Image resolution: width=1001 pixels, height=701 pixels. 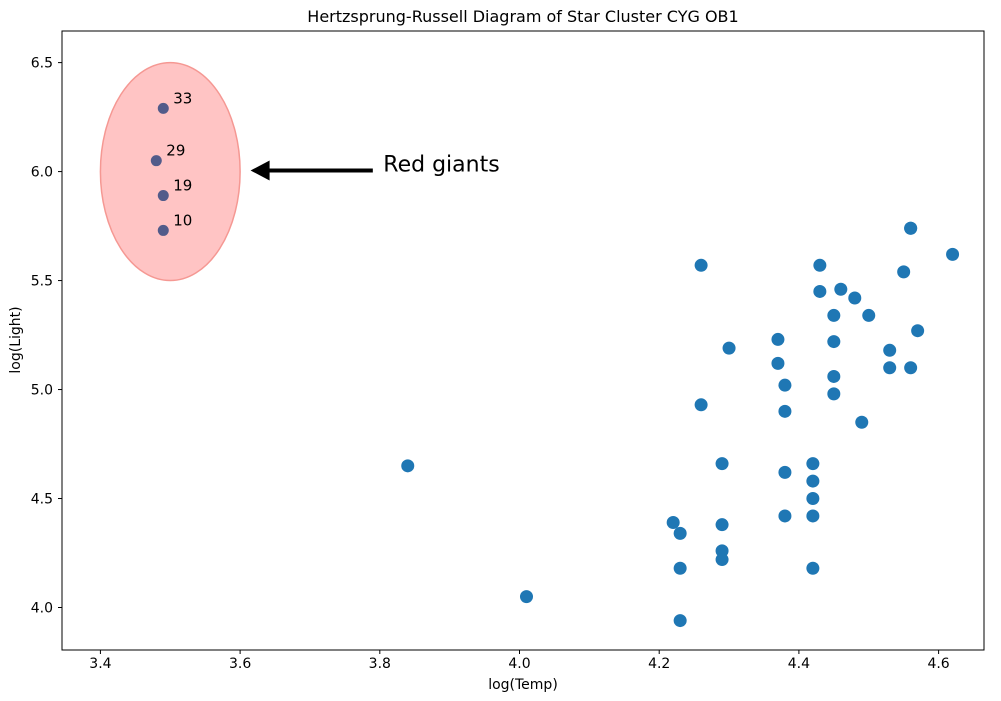 I want to click on red-giants-ellipse, so click(x=170, y=171).